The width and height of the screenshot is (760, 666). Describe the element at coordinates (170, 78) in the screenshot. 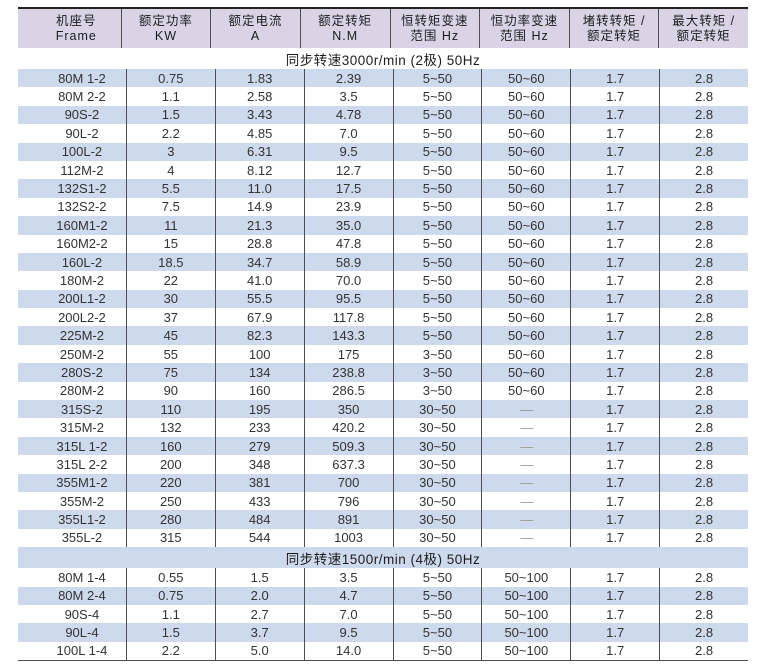

I see `value-cell: 0.75` at that location.